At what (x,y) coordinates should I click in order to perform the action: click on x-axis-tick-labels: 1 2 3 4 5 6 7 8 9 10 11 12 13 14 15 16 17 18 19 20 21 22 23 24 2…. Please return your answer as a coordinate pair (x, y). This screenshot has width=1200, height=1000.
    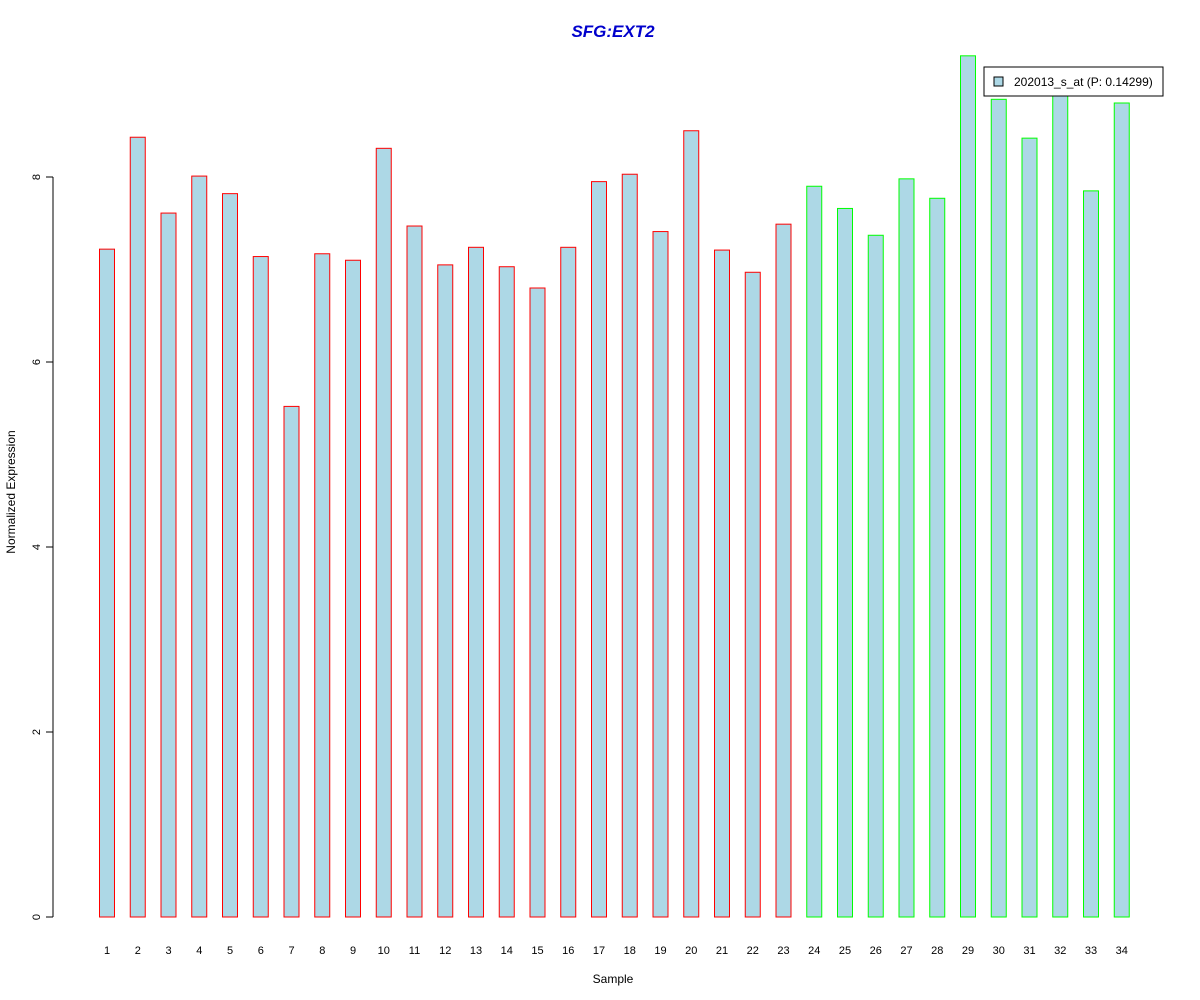
    Looking at the image, I should click on (616, 951).